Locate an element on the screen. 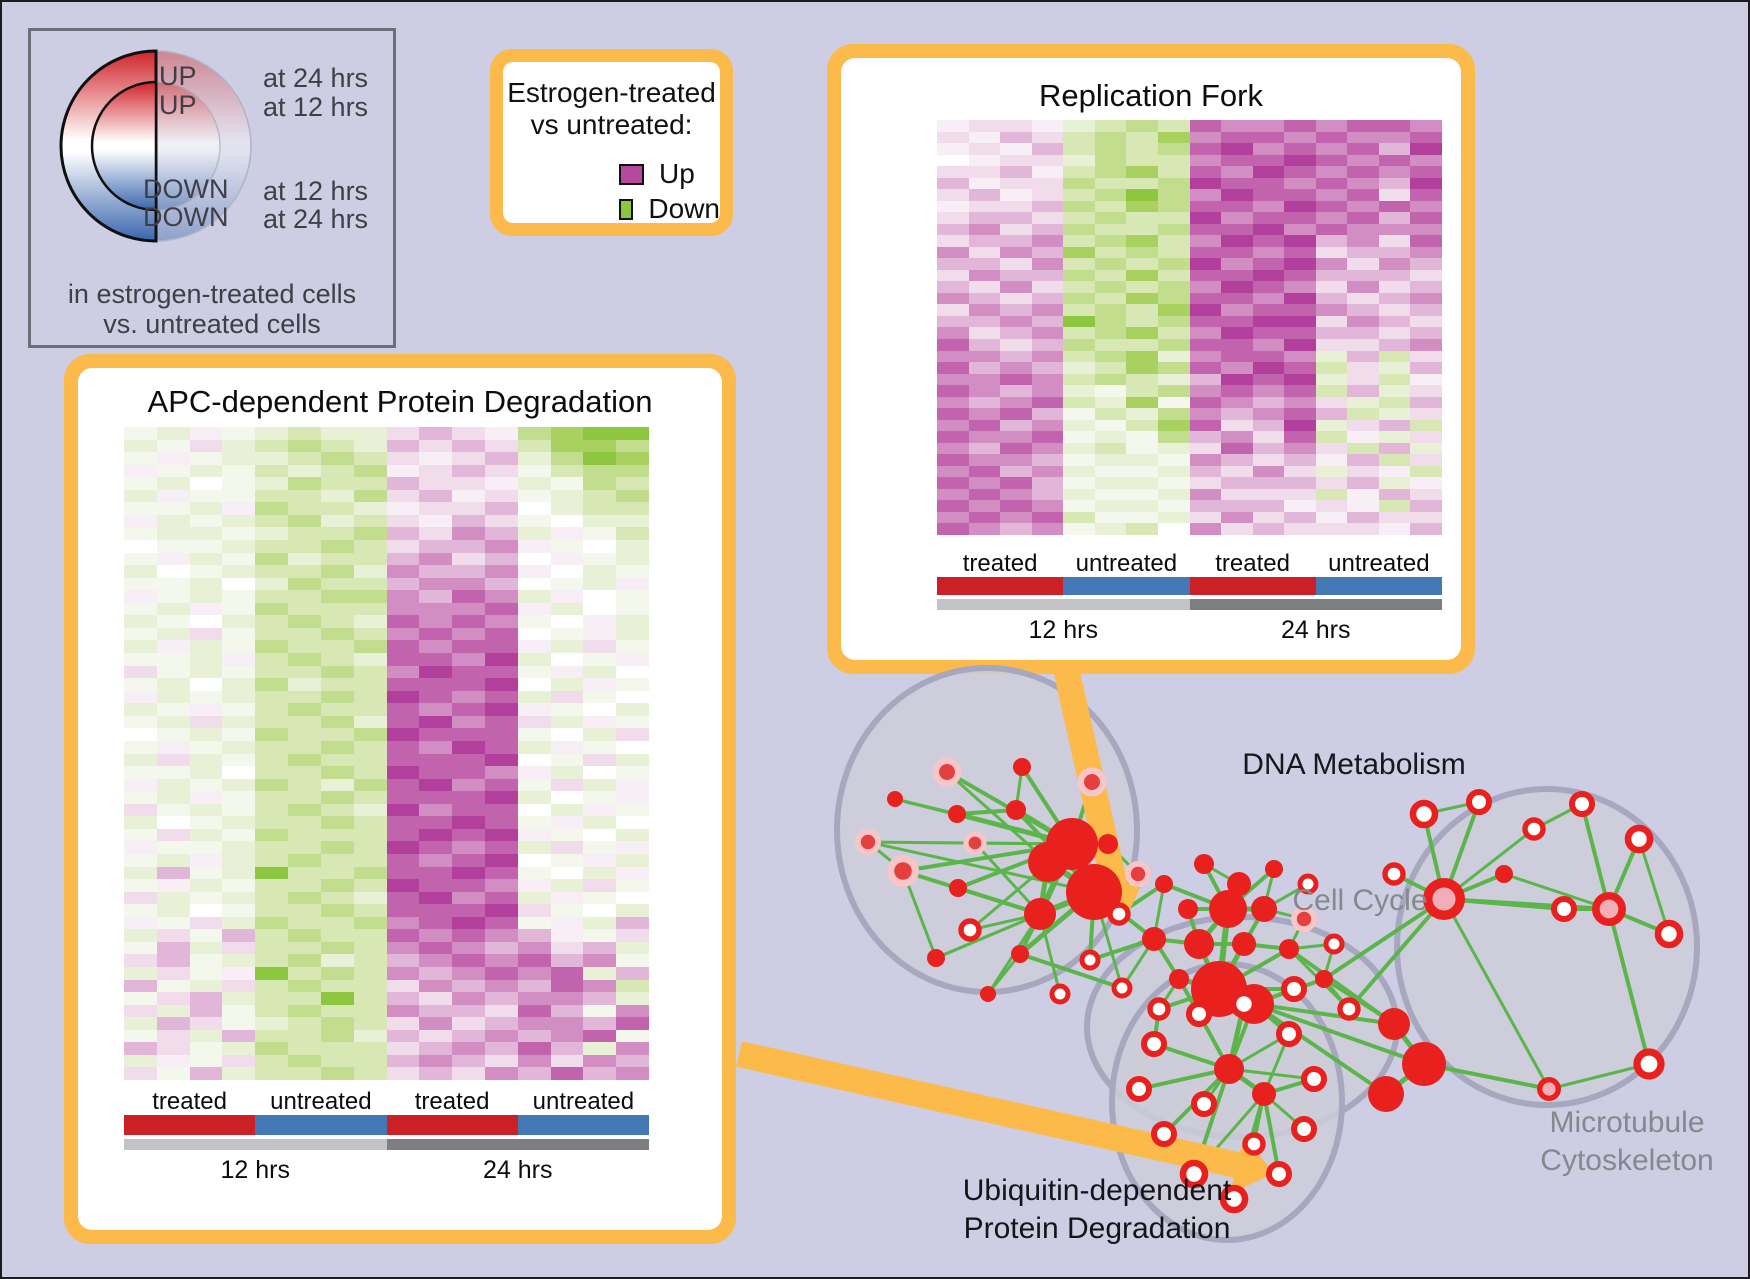 The width and height of the screenshot is (1750, 1279). bar-segment is located at coordinates (1063, 604).